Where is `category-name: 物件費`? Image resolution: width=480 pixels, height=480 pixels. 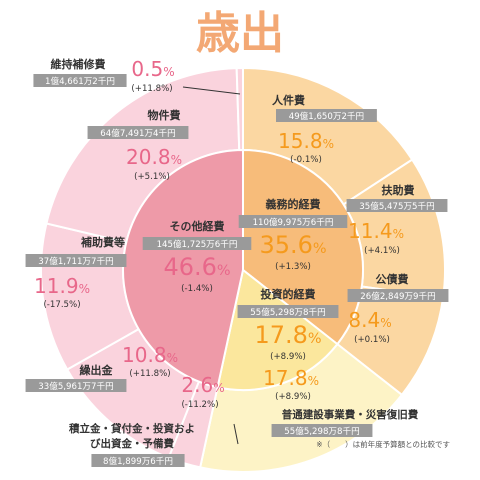
category-name: 物件費 is located at coordinates (164, 115).